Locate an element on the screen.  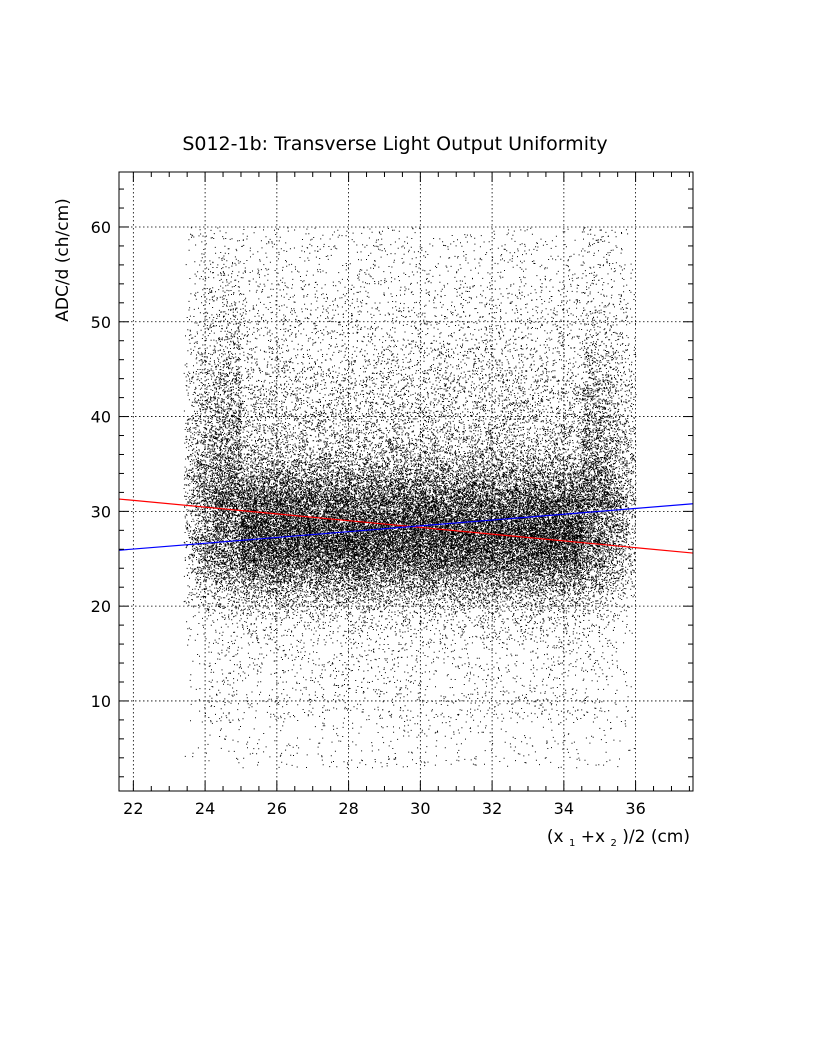
y-axis-label: ADC/d (ch/cm) is located at coordinates (63, 260).